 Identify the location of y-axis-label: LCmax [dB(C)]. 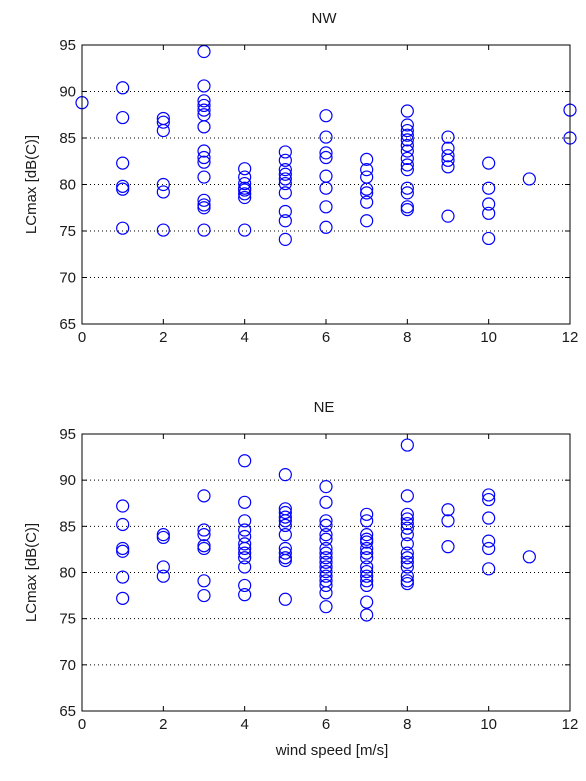
(31, 572).